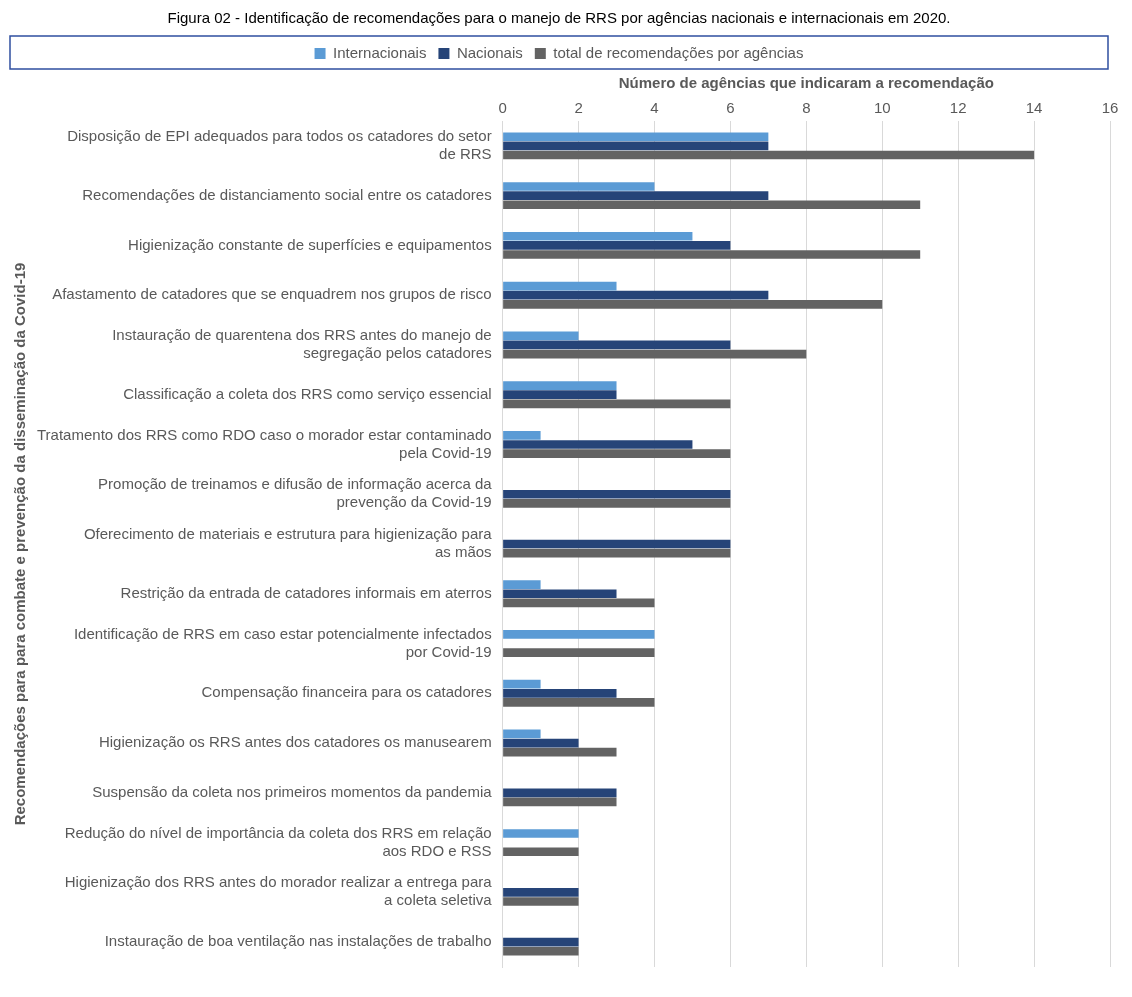 Image resolution: width=1132 pixels, height=997 pixels. What do you see at coordinates (806, 83) in the screenshot?
I see `x-axis-title: Número de agências que indicaram a recomendação` at bounding box center [806, 83].